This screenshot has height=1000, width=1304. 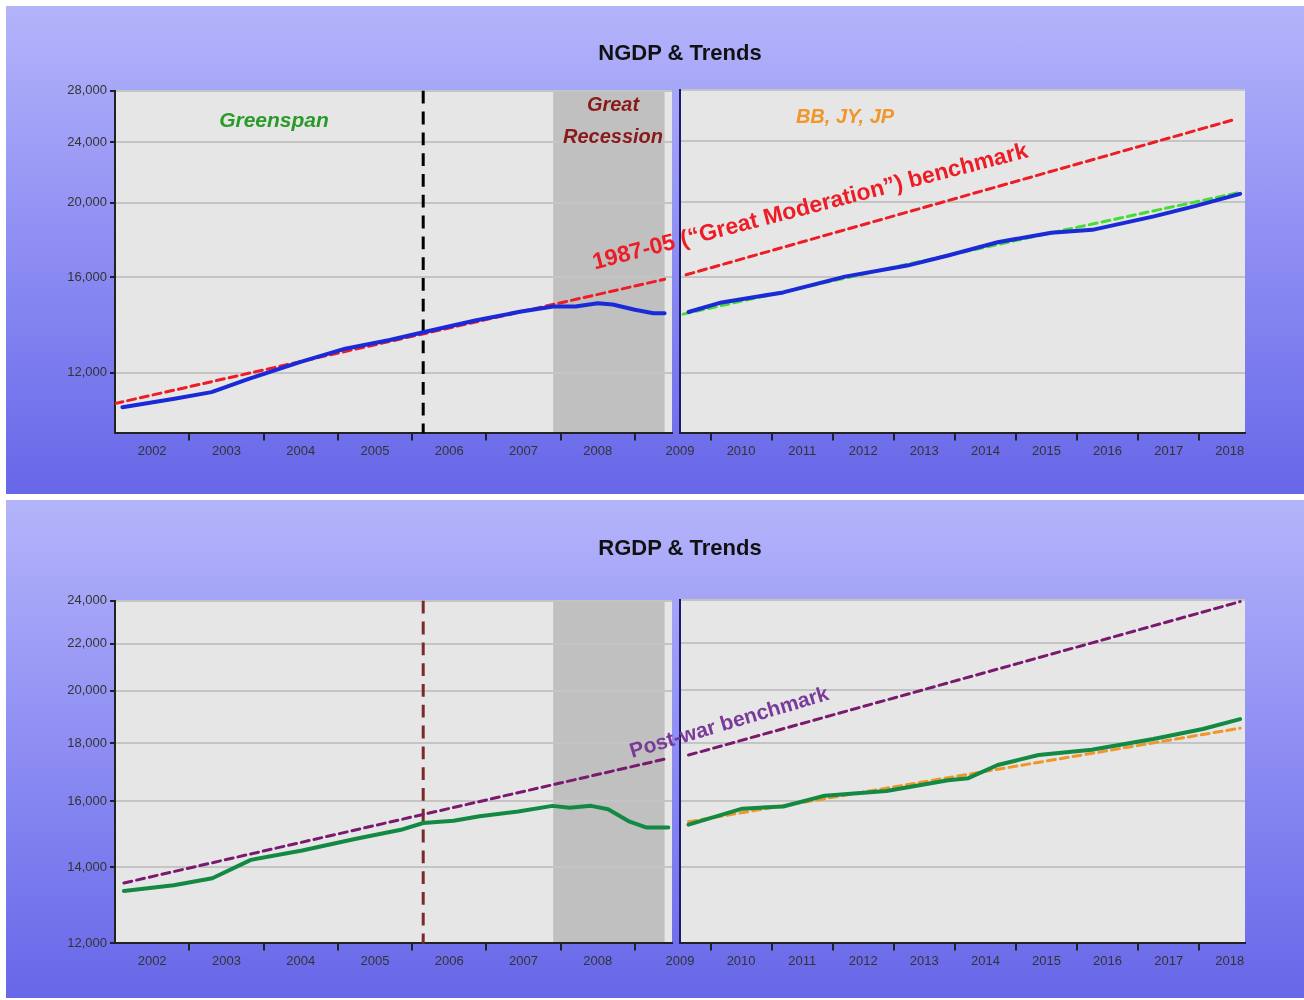 I want to click on chart-title: NGDP & Trends, so click(x=680, y=53).